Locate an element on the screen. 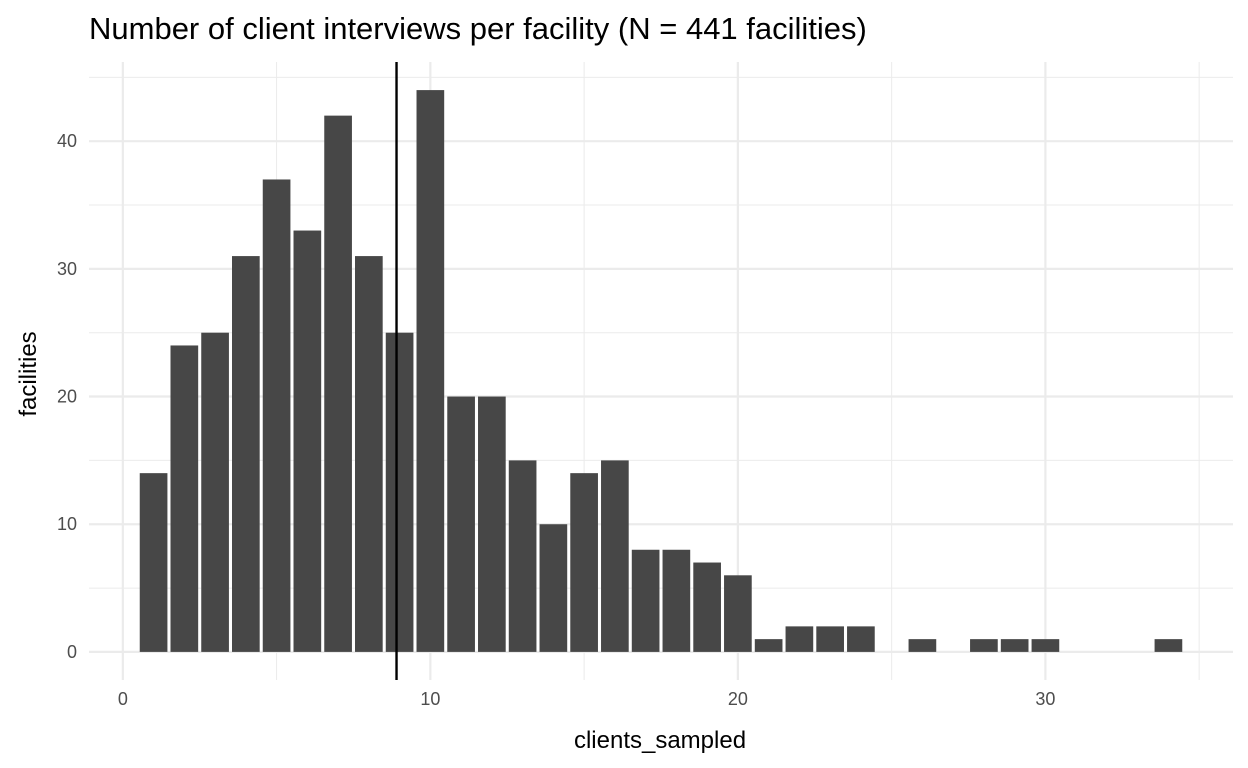  histogram-bar: 19: 7 is located at coordinates (707, 607).